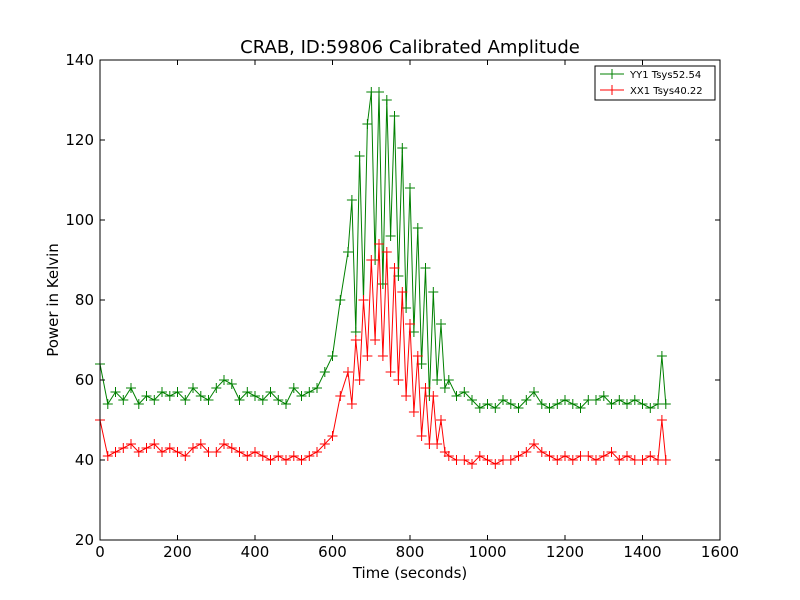 The width and height of the screenshot is (800, 600). What do you see at coordinates (332, 552) in the screenshot?
I see `x-tick-label: 600` at bounding box center [332, 552].